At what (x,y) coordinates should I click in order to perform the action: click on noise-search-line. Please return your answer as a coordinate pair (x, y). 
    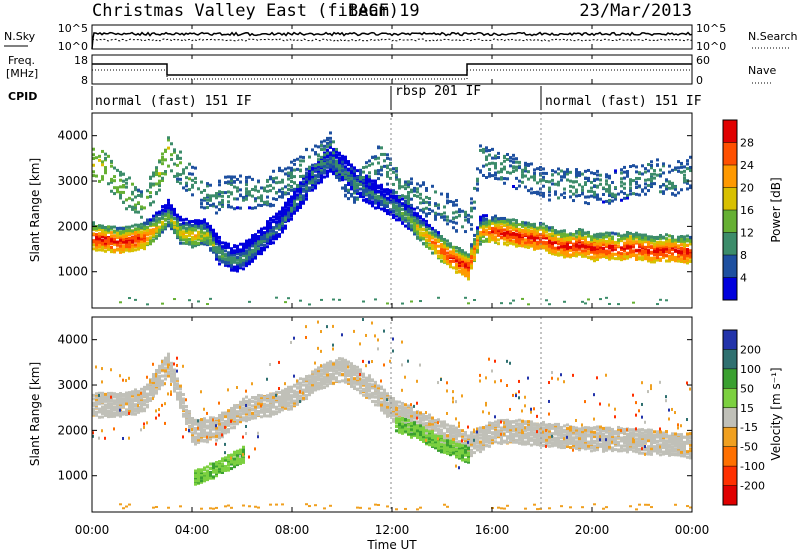
    Looking at the image, I should click on (392, 40).